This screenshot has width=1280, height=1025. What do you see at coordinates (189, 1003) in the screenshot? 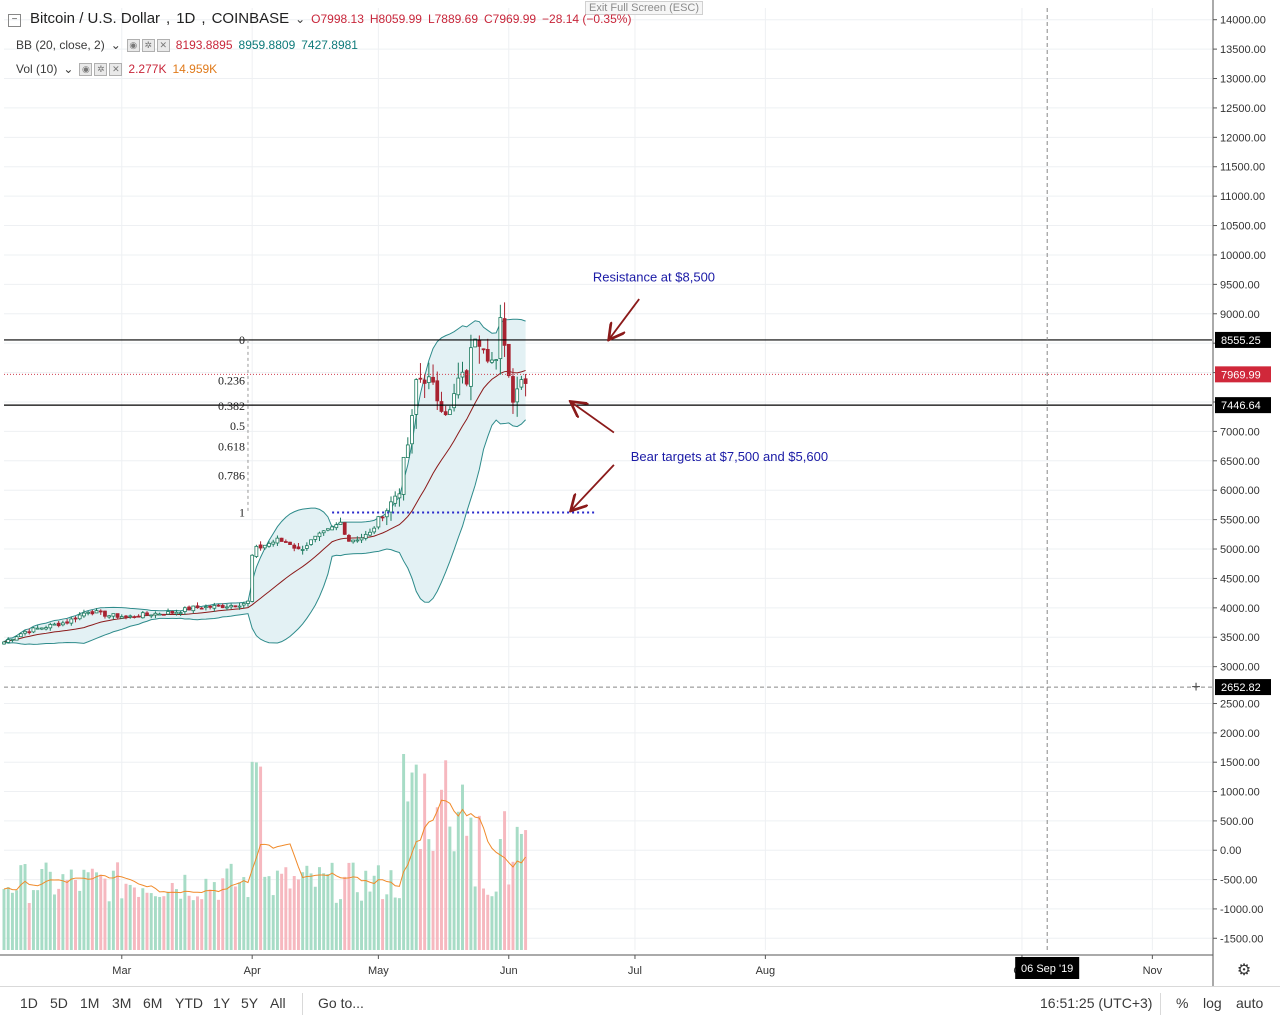
I see `timeframe-ytd-button: YTD` at bounding box center [189, 1003].